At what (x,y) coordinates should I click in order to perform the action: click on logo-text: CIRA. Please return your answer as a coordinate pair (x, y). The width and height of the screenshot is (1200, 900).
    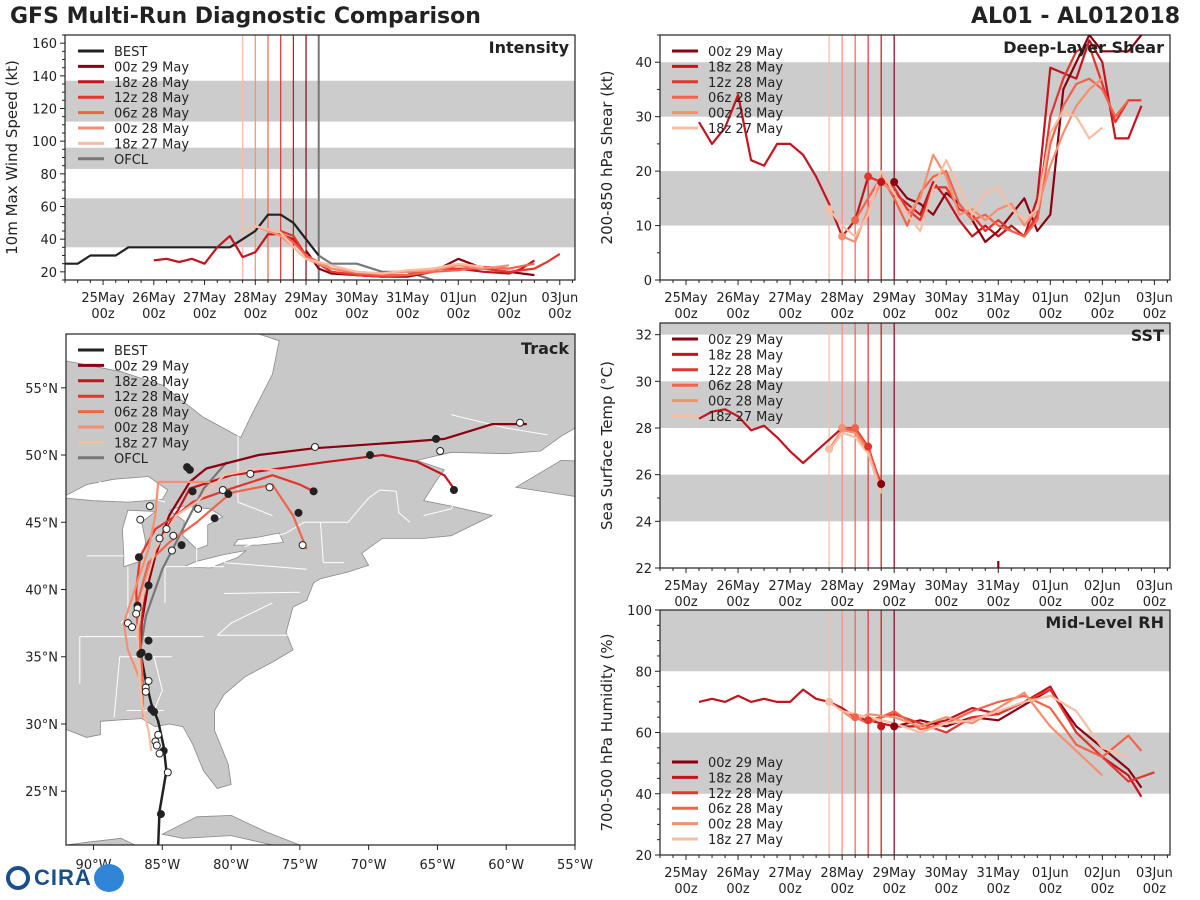
    Looking at the image, I should click on (63, 877).